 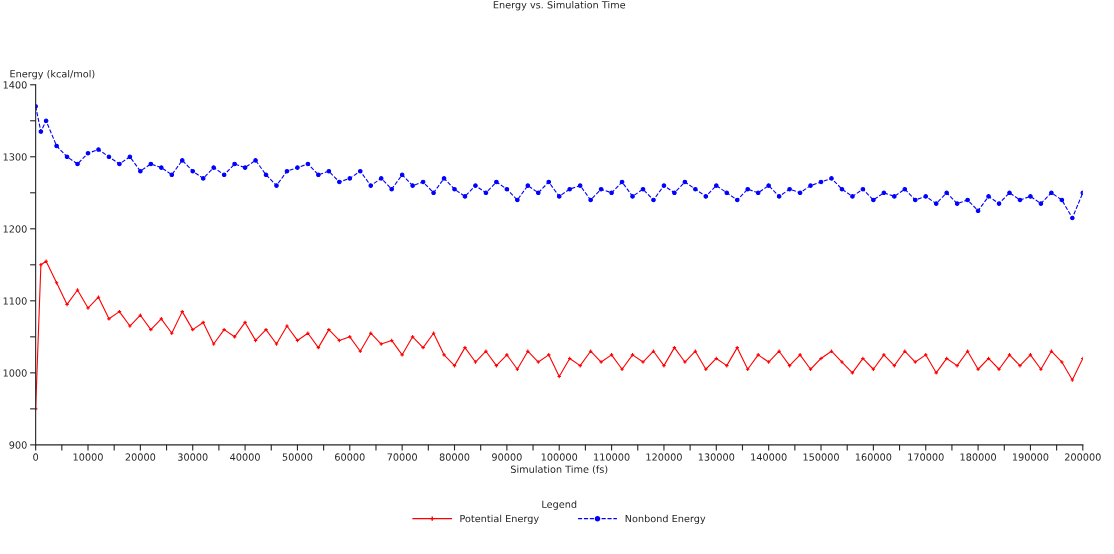 What do you see at coordinates (15, 85) in the screenshot?
I see `y-tick-label: 1400` at bounding box center [15, 85].